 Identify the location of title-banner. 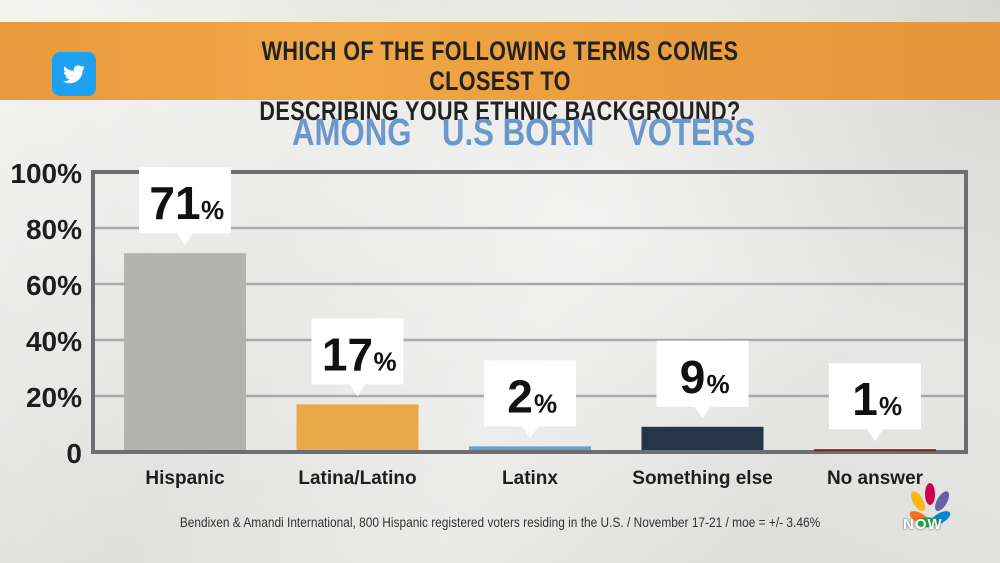
(500, 61).